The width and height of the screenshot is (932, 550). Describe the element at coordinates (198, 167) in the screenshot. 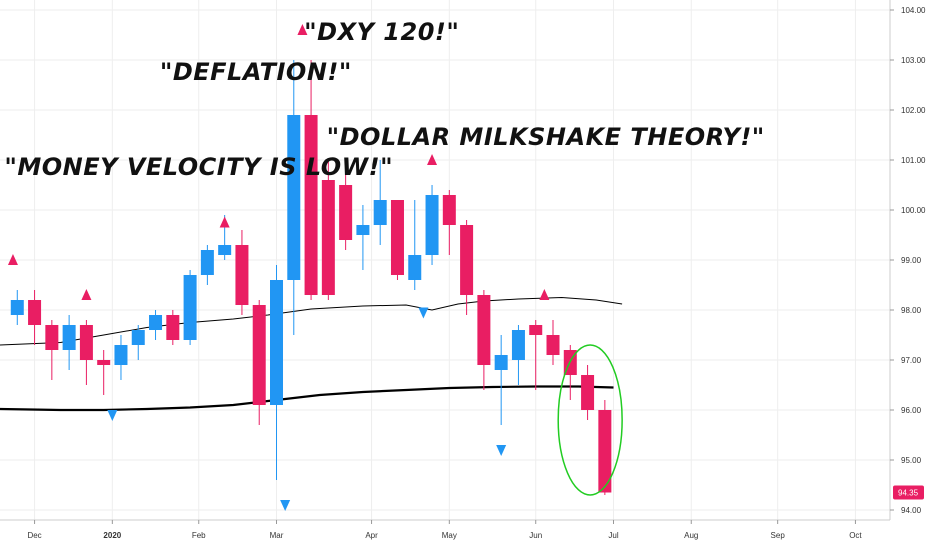

I see `annotation-text: "MONEY VELOCITY IS LOW!"` at that location.